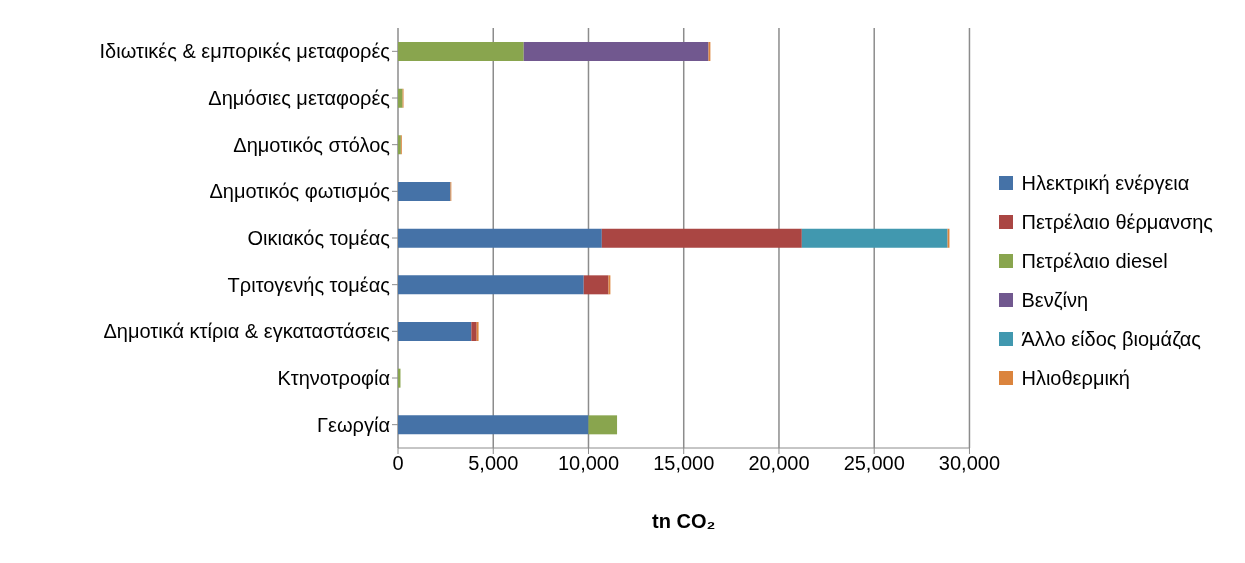 This screenshot has height=563, width=1245. What do you see at coordinates (684, 463) in the screenshot?
I see `x-tick-label: 15,000` at bounding box center [684, 463].